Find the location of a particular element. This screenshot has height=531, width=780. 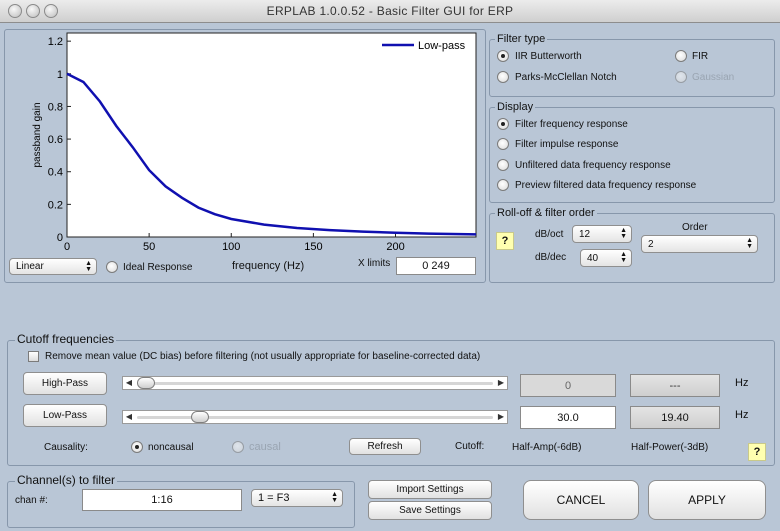

ideal-response-label: Ideal Response is located at coordinates (158, 267).